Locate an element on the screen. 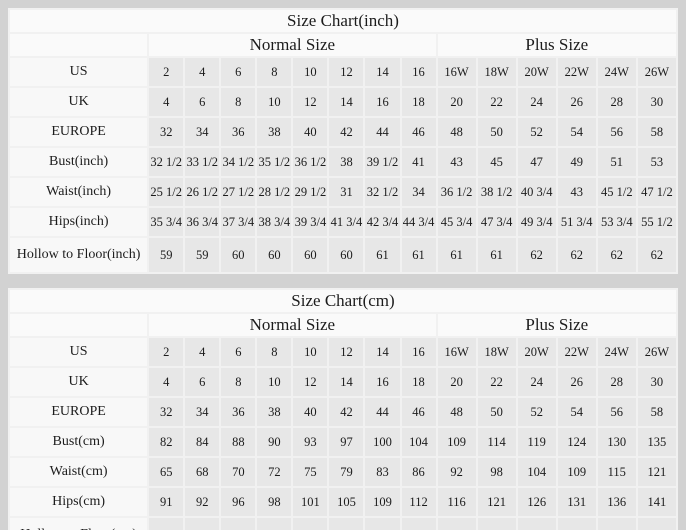 The image size is (686, 530). size-cell: 43 is located at coordinates (456, 162).